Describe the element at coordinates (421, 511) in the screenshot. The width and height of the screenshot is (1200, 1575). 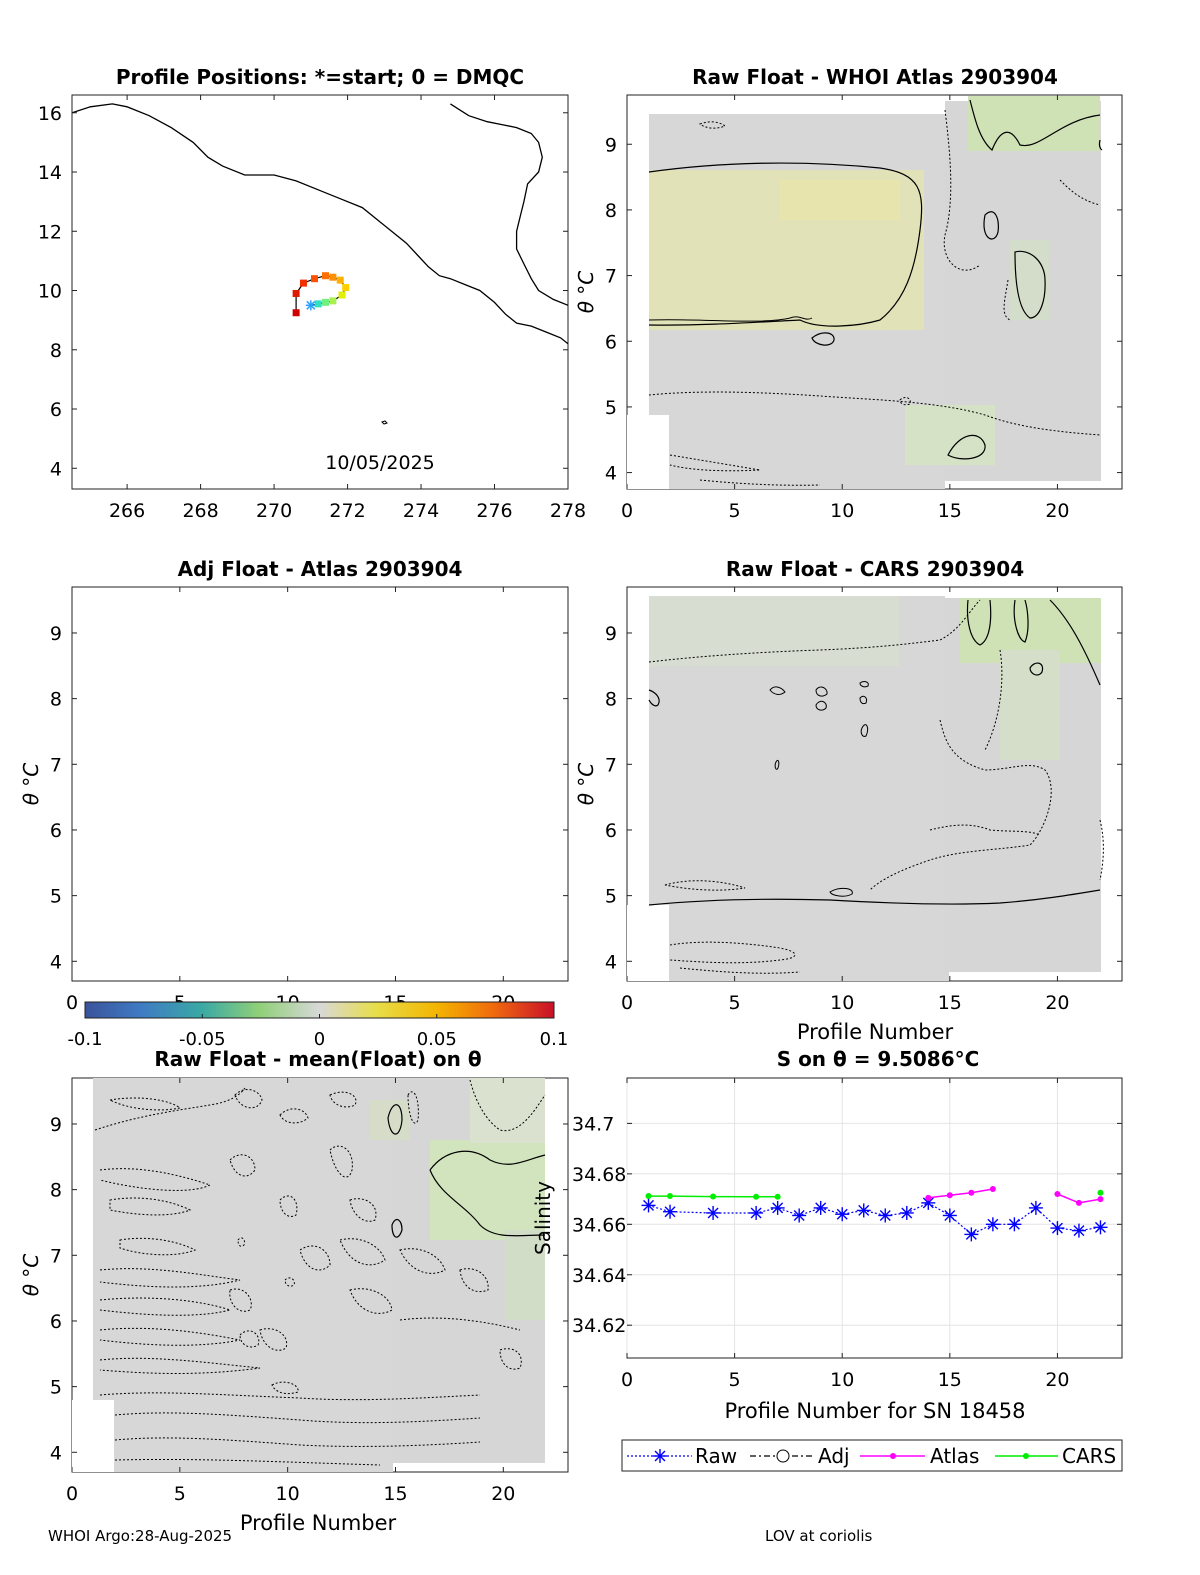
I see `x-tick-label: 274` at that location.